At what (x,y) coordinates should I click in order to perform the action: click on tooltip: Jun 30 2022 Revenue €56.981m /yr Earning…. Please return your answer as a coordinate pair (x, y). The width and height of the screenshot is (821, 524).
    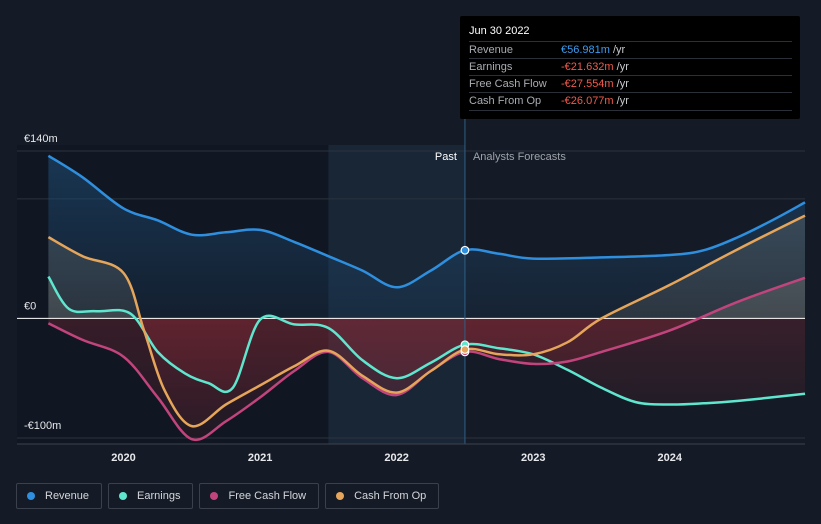
    Looking at the image, I should click on (630, 67).